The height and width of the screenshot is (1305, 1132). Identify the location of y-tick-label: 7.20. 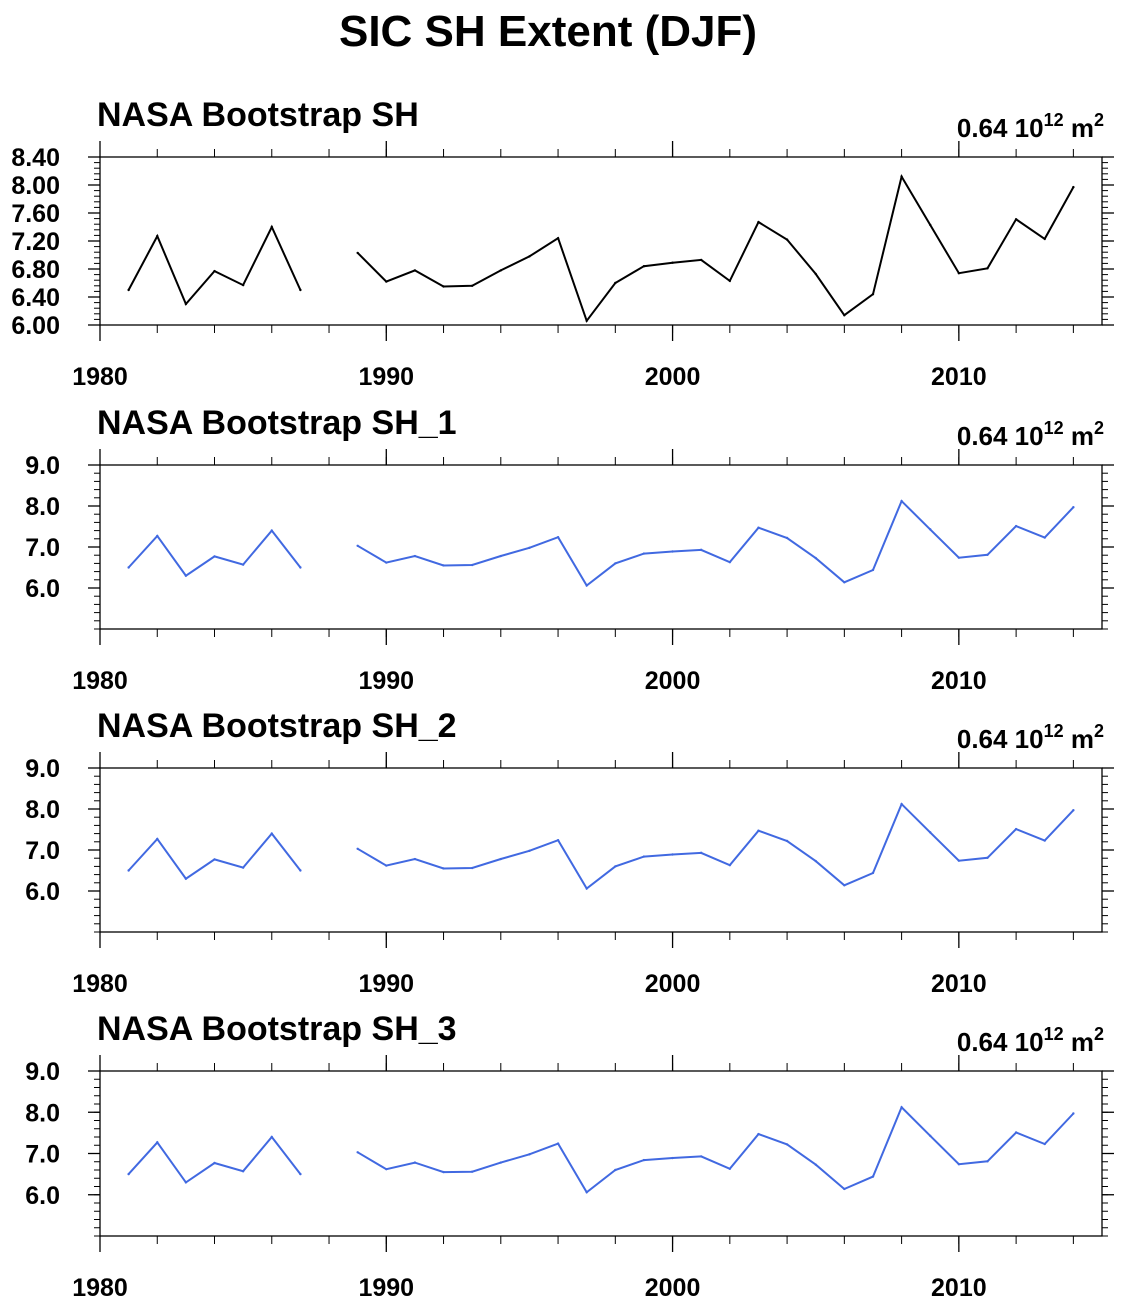
(35, 242).